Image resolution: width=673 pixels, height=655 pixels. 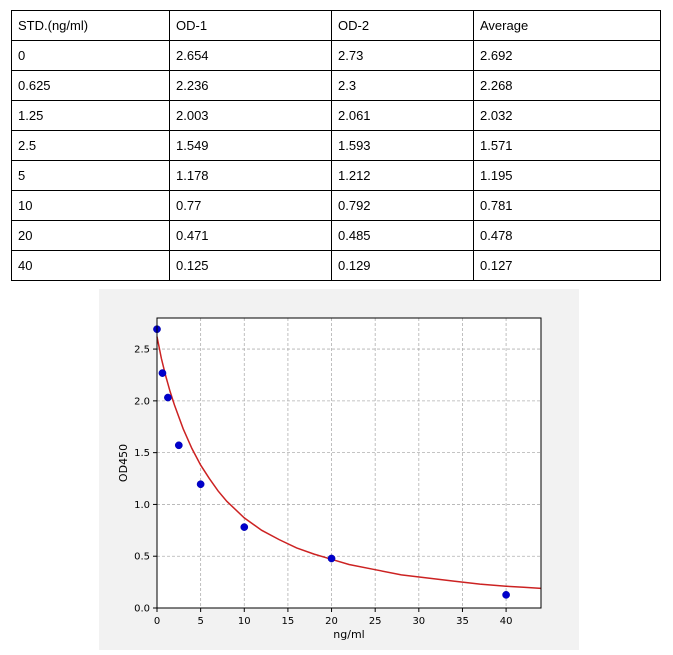 I want to click on cell-average: 1.195, so click(x=567, y=175).